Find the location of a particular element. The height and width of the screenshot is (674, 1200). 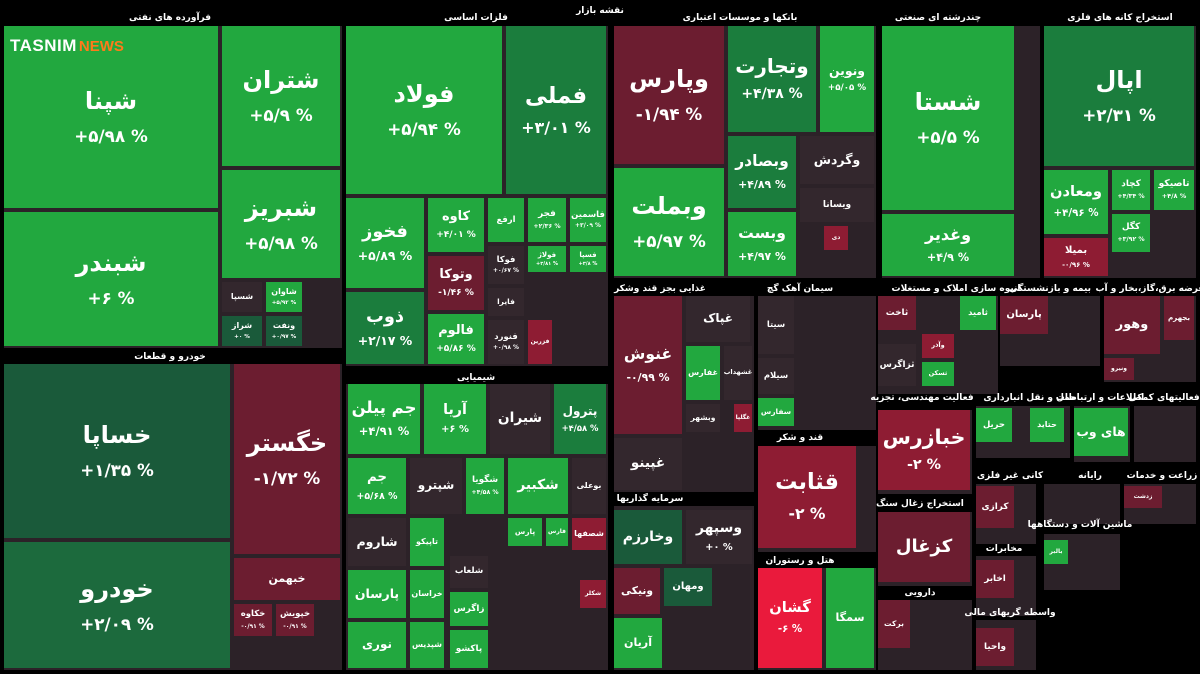

stock-change: +۳/۰۹ % is located at coordinates (588, 226).